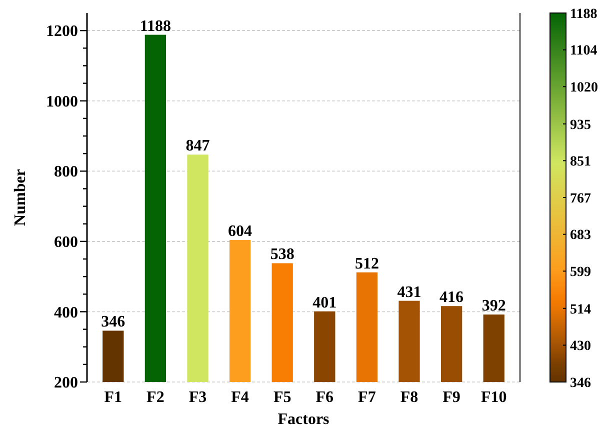 The width and height of the screenshot is (605, 435). What do you see at coordinates (580, 383) in the screenshot?
I see `color-bar-label: 346` at bounding box center [580, 383].